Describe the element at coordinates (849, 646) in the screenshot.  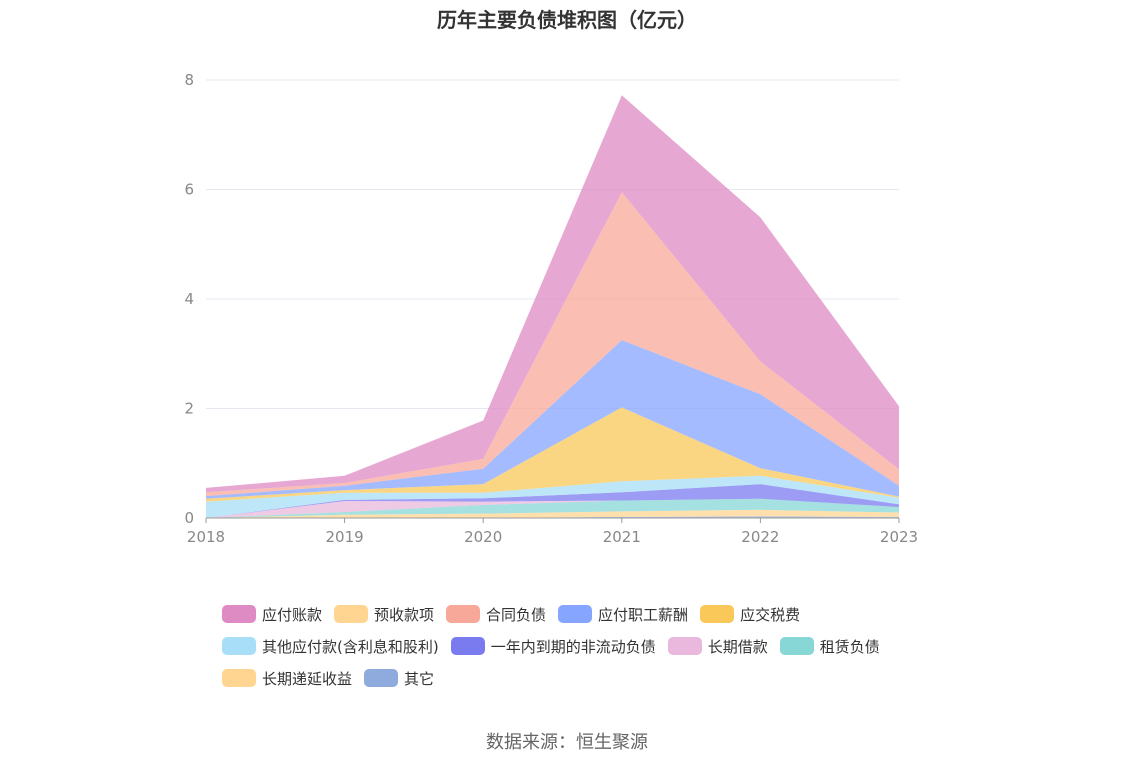
I see `legend-label: 租赁负债` at that location.